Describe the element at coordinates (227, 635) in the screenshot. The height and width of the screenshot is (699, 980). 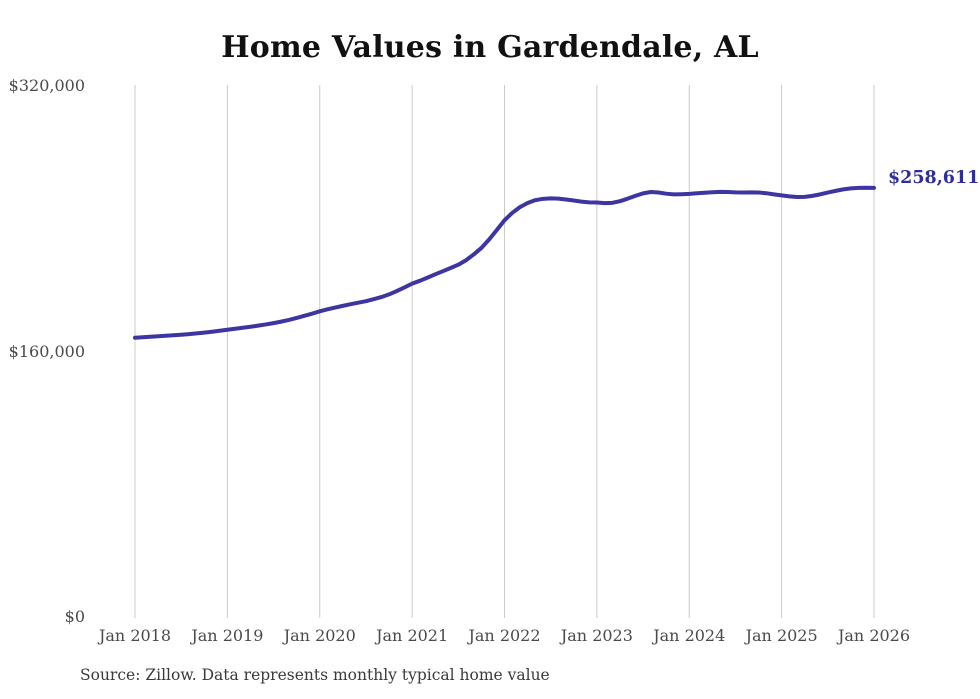
I see `x-tick-label: Jan 2019` at that location.